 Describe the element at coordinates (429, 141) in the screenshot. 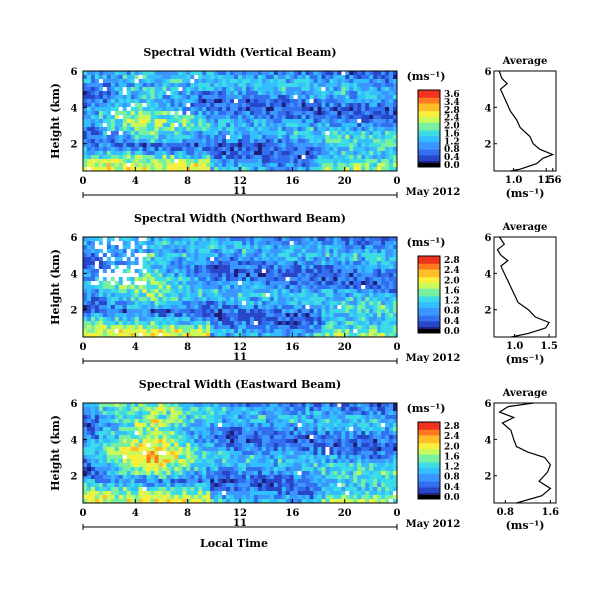

I see `colorbar-swatch` at that location.